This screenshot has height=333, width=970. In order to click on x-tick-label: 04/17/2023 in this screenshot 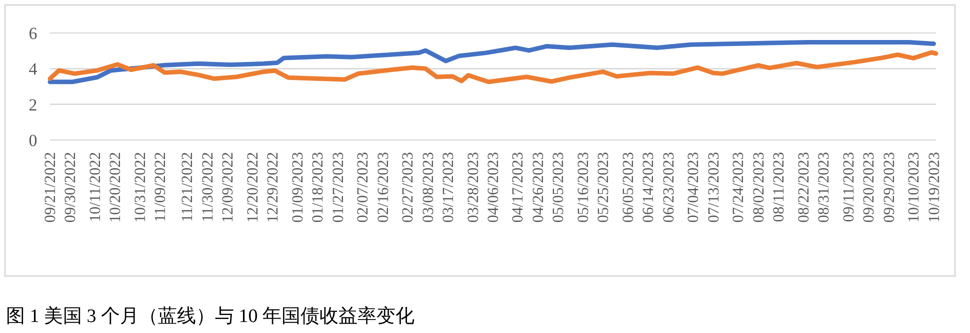, I will do `click(518, 187)`.